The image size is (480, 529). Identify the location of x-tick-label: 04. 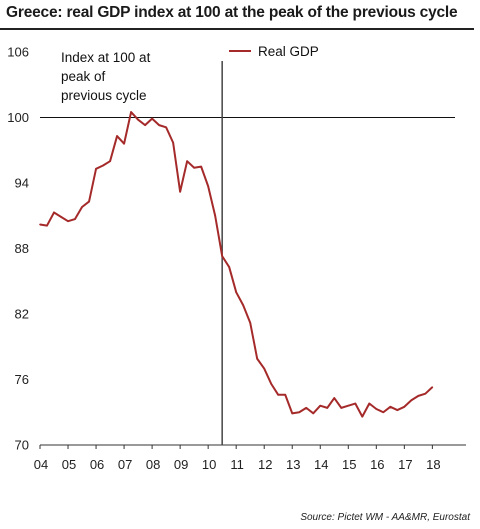
(41, 464).